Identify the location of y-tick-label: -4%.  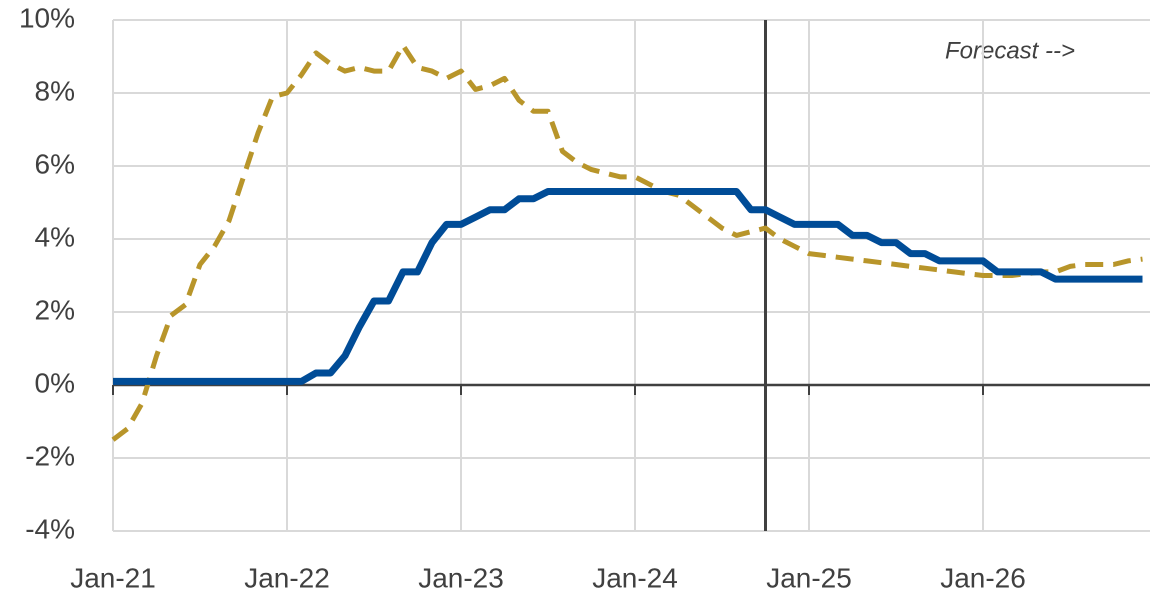
(50, 528).